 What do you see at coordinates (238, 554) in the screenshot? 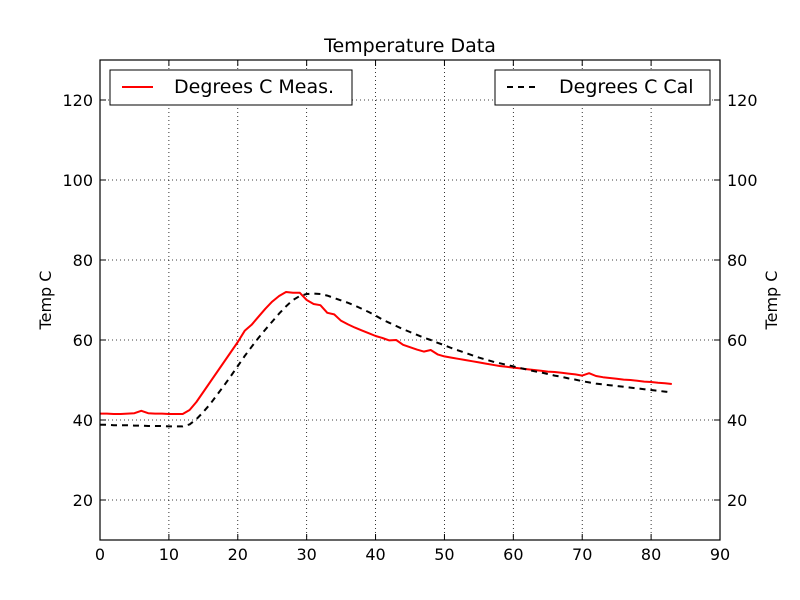
I see `x-tick-label: 20` at bounding box center [238, 554].